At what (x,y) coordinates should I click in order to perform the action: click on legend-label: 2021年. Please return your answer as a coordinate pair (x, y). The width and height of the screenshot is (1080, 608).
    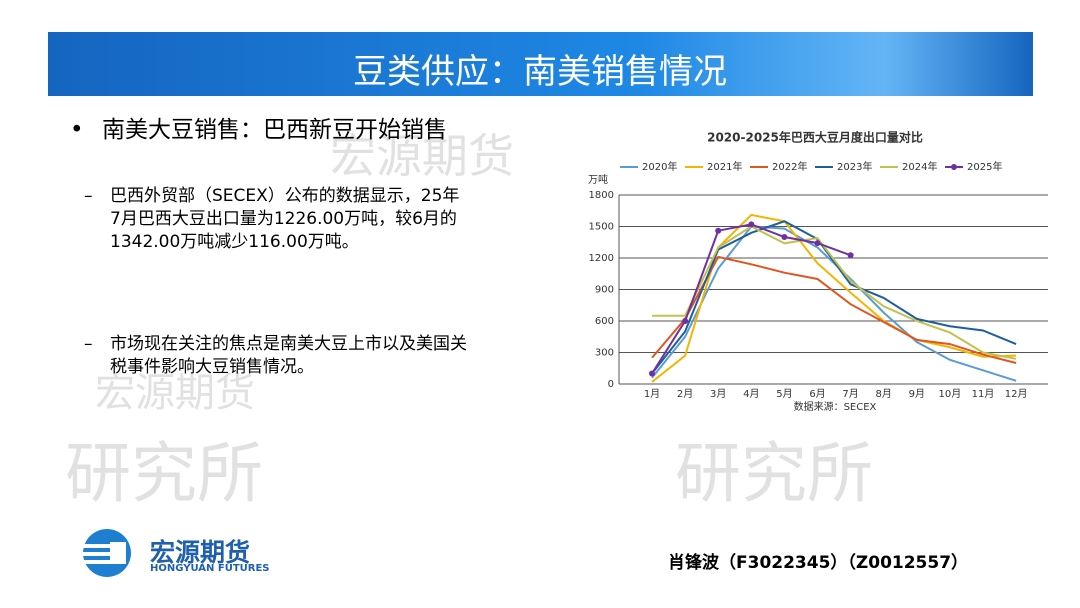
    Looking at the image, I should click on (724, 166).